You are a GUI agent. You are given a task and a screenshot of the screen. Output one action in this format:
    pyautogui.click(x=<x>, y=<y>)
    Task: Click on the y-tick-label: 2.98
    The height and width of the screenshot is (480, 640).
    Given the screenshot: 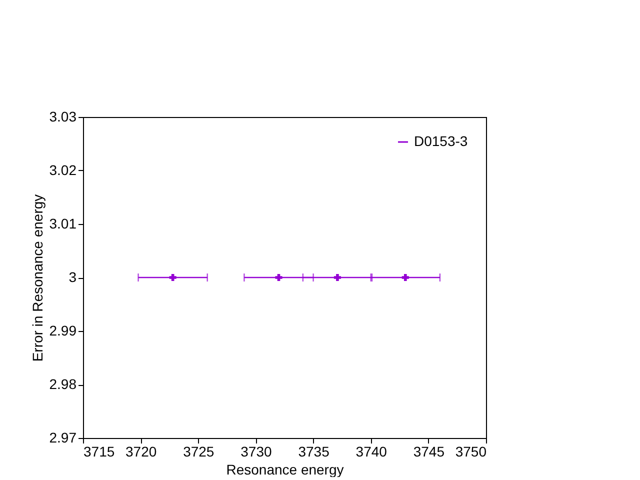 What is the action you would take?
    pyautogui.click(x=63, y=384)
    